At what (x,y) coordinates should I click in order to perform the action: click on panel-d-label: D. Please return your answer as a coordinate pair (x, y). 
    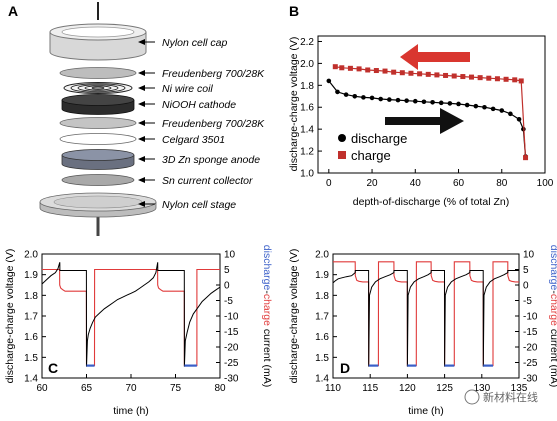
    Looking at the image, I should click on (345, 368).